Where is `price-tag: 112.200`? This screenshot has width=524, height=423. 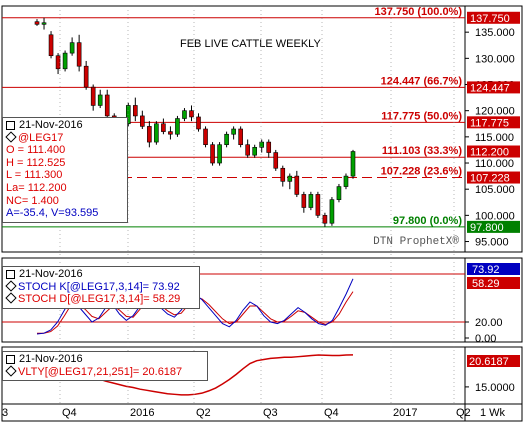 price-tag: 112.200 is located at coordinates (489, 153).